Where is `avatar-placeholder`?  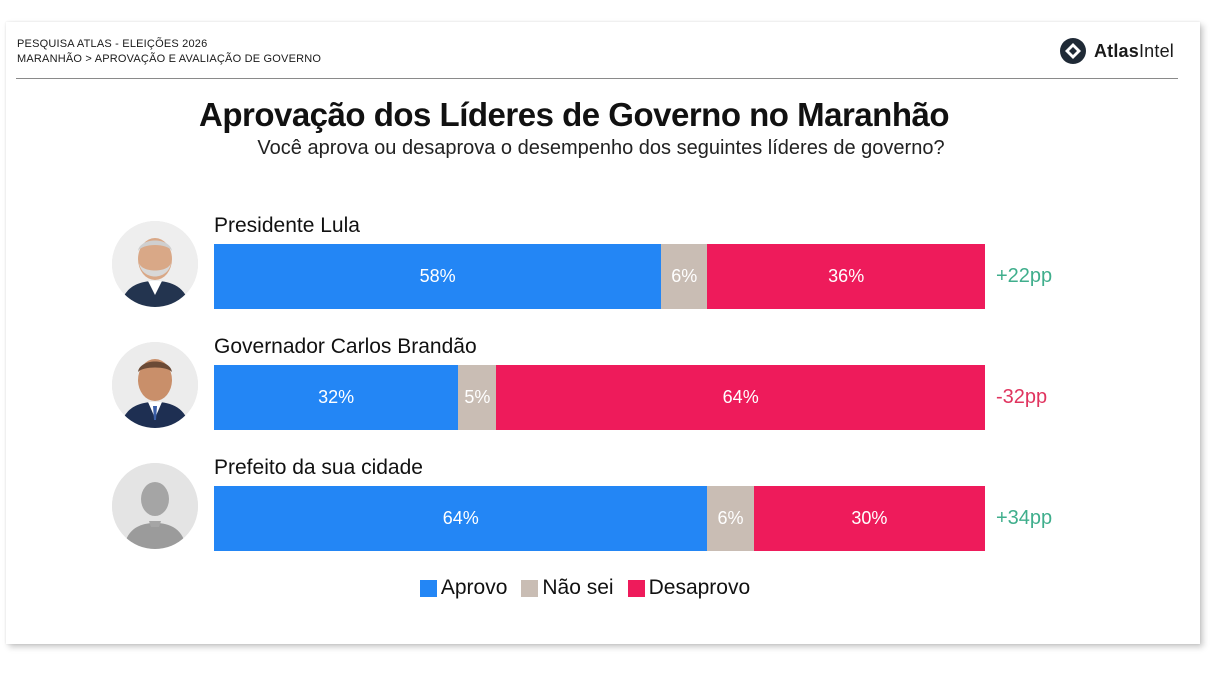 avatar-placeholder is located at coordinates (155, 506).